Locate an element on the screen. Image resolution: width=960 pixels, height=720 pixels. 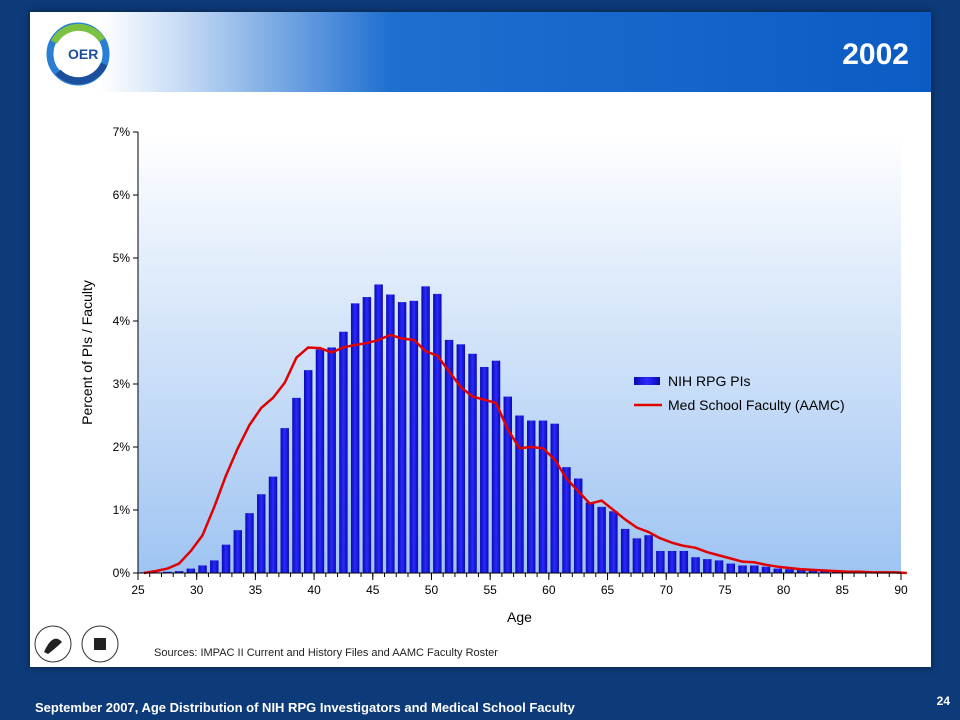
x-tick-label: 75 is located at coordinates (725, 590).